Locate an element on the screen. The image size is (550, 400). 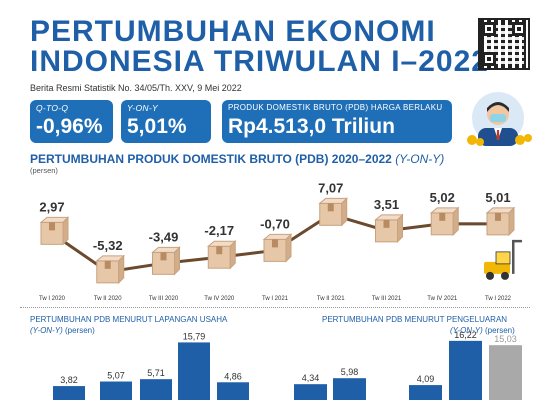
right-section-title: PERTUMBUHAN PDB MENURUT PENGELUARAN is located at coordinates (415, 319).